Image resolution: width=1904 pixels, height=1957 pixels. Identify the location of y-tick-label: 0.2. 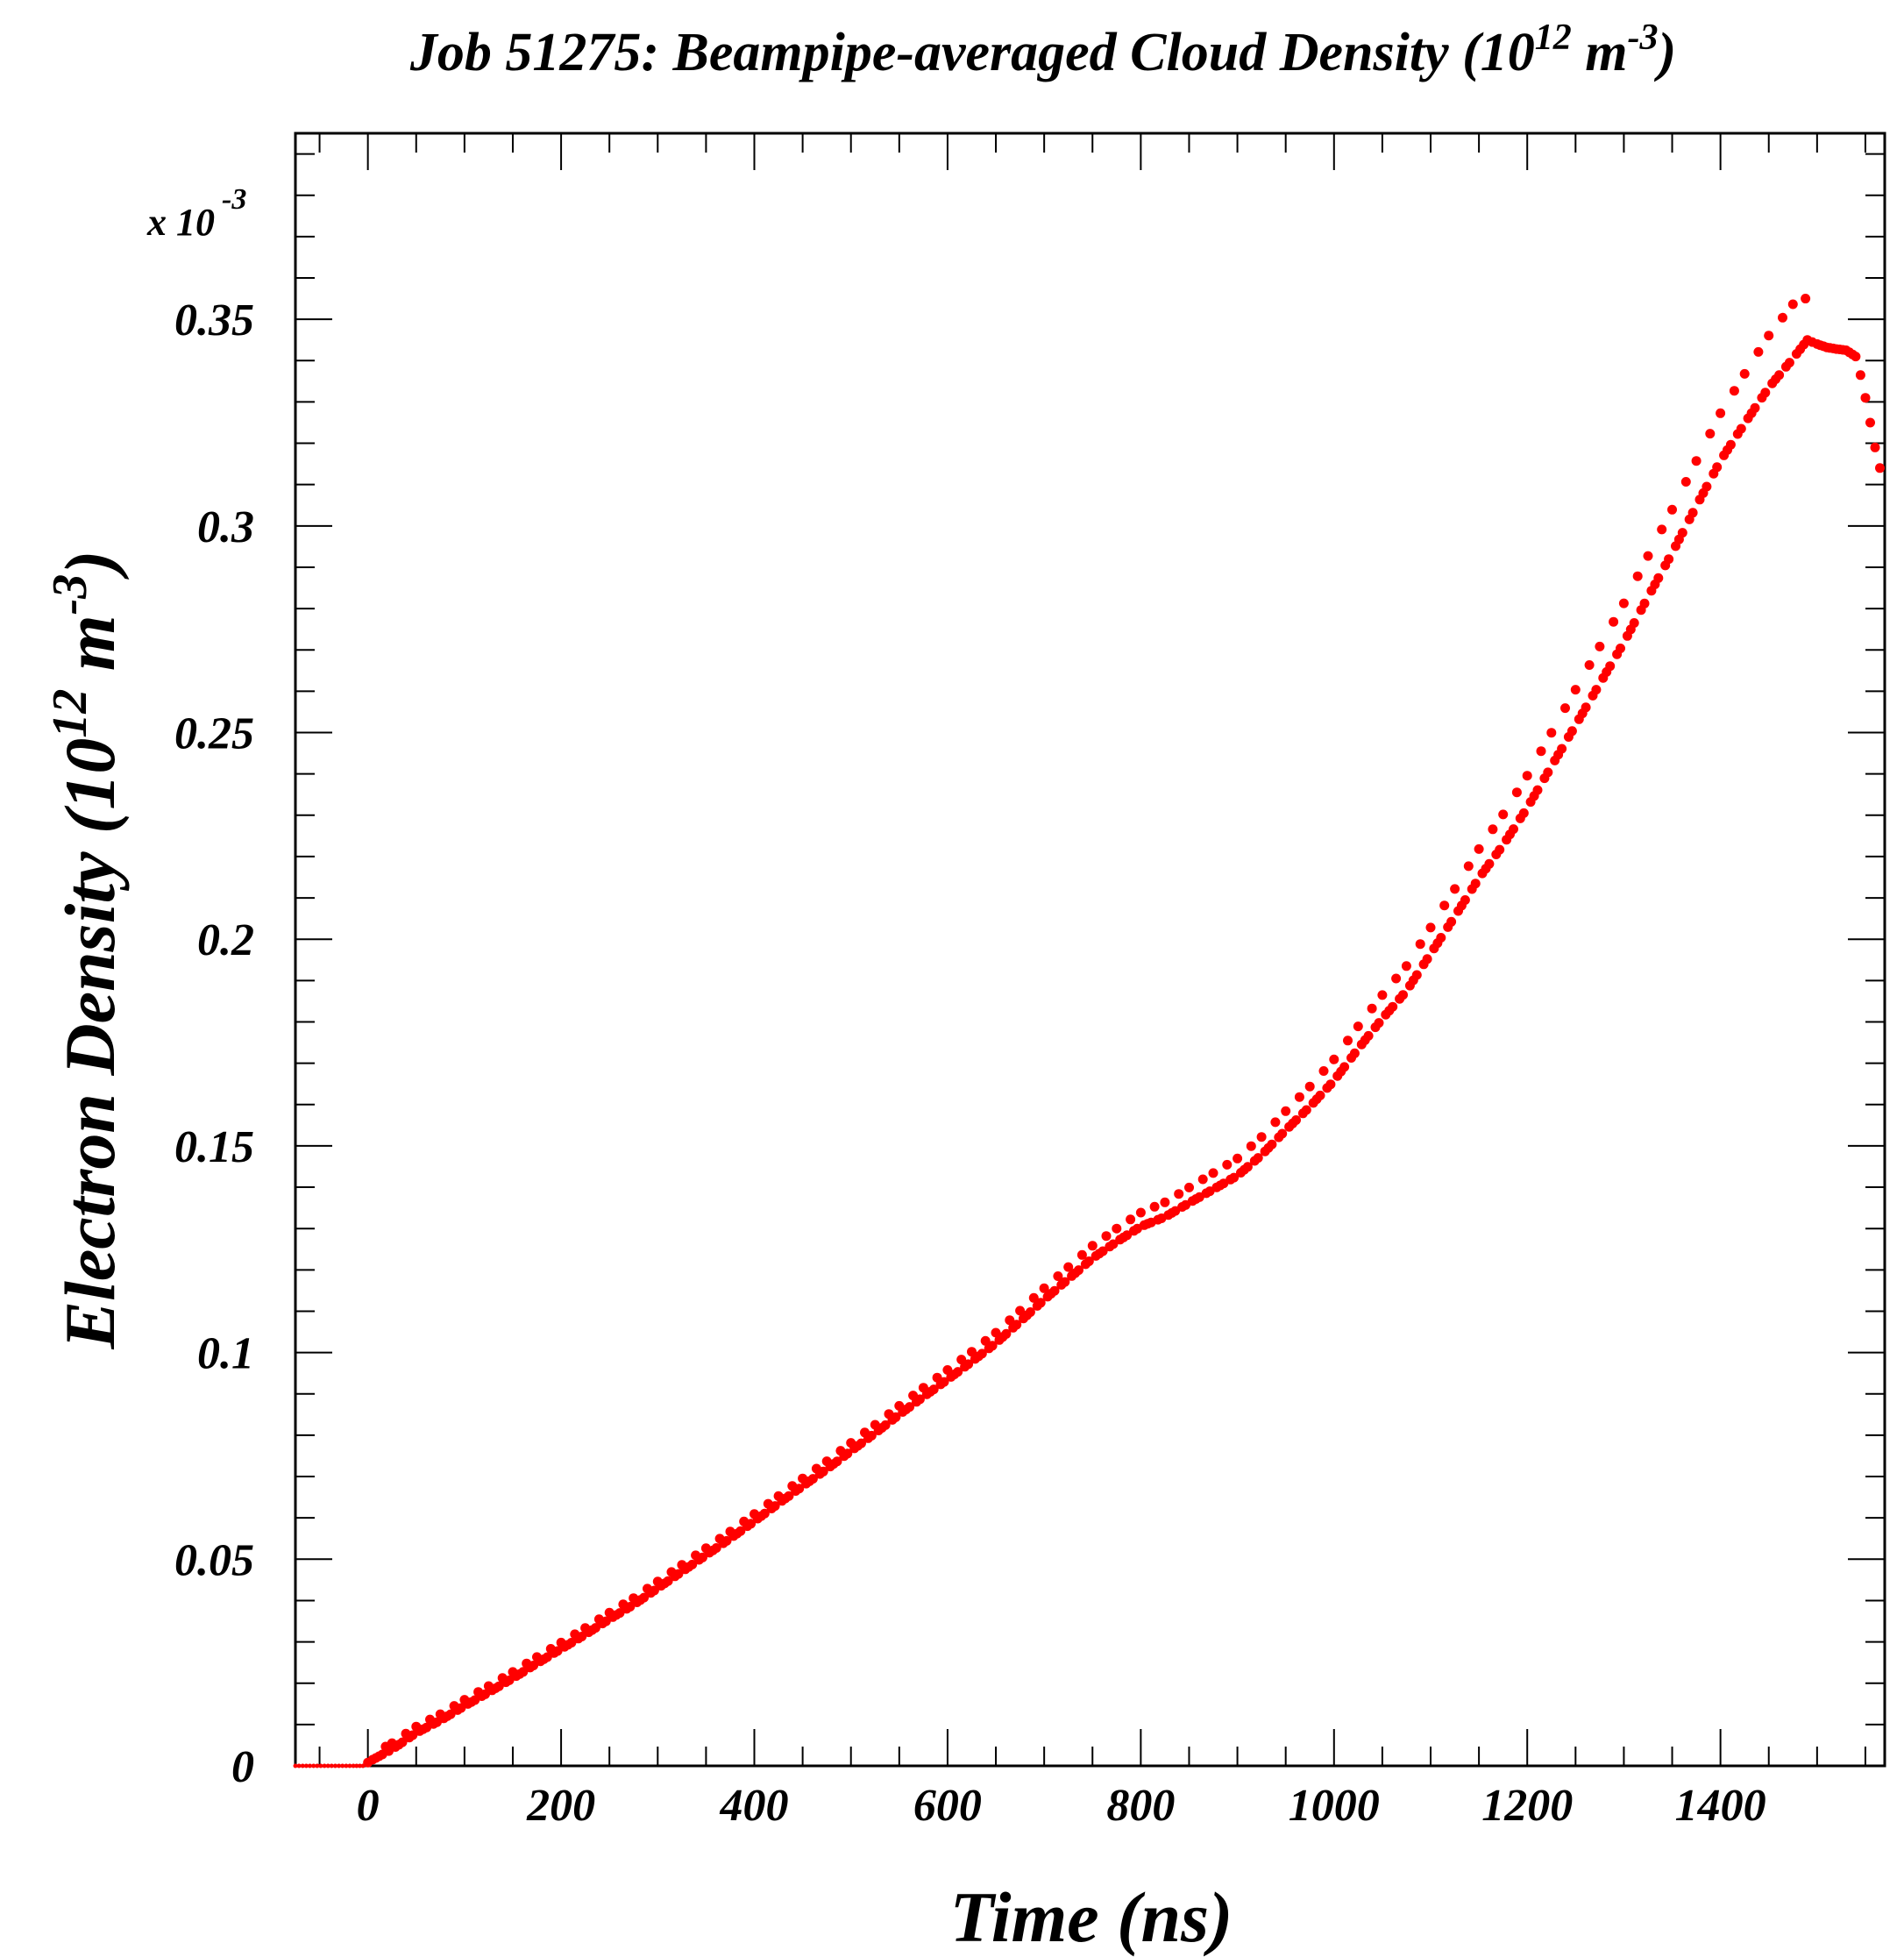
(225, 940).